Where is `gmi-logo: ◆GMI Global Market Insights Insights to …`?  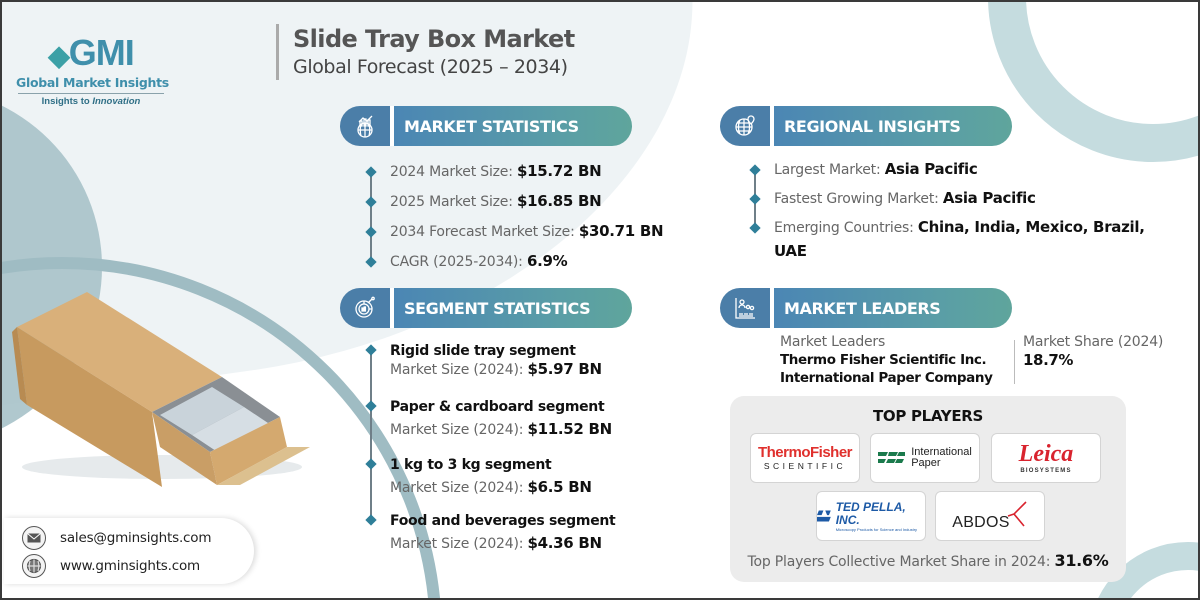 gmi-logo: ◆GMI Global Market Insights Insights to … is located at coordinates (92, 70).